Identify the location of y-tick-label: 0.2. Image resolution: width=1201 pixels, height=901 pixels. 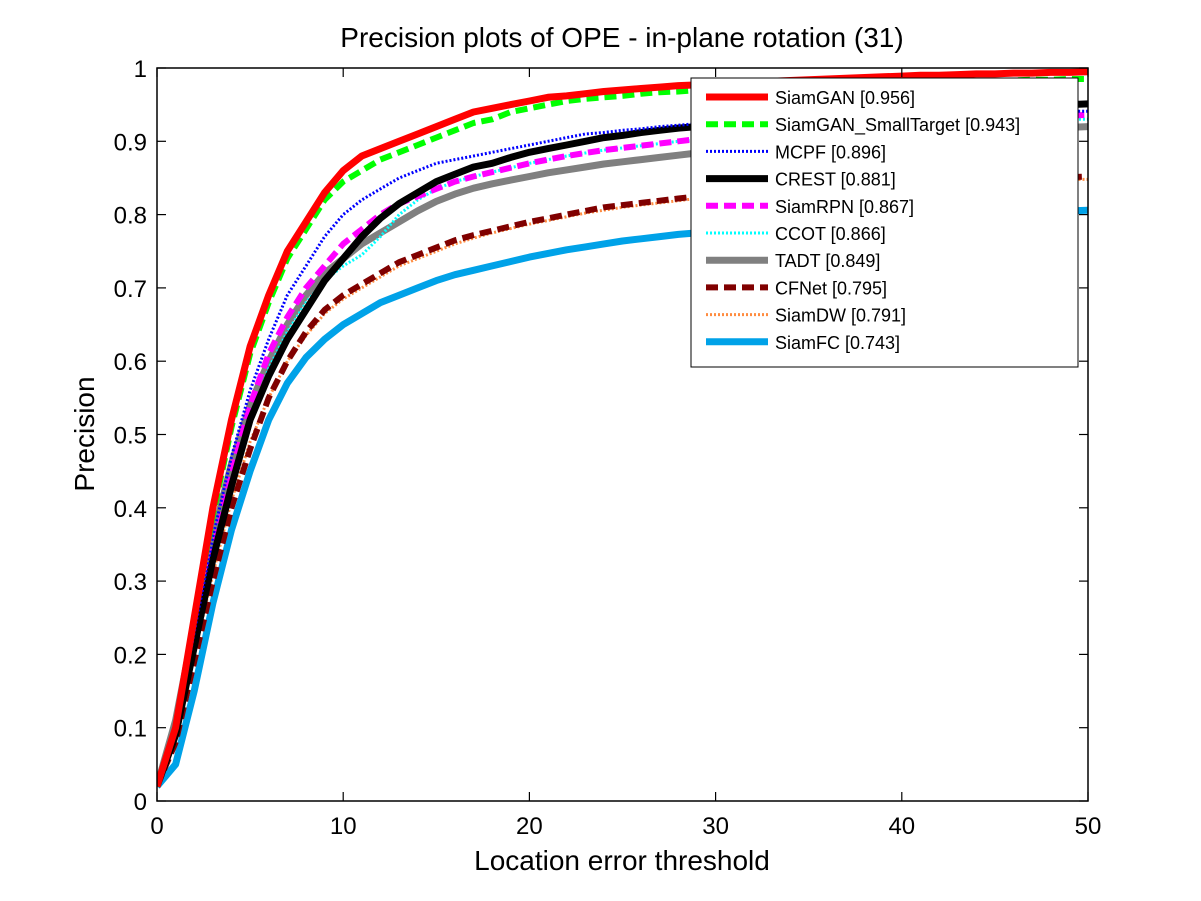
(130, 655).